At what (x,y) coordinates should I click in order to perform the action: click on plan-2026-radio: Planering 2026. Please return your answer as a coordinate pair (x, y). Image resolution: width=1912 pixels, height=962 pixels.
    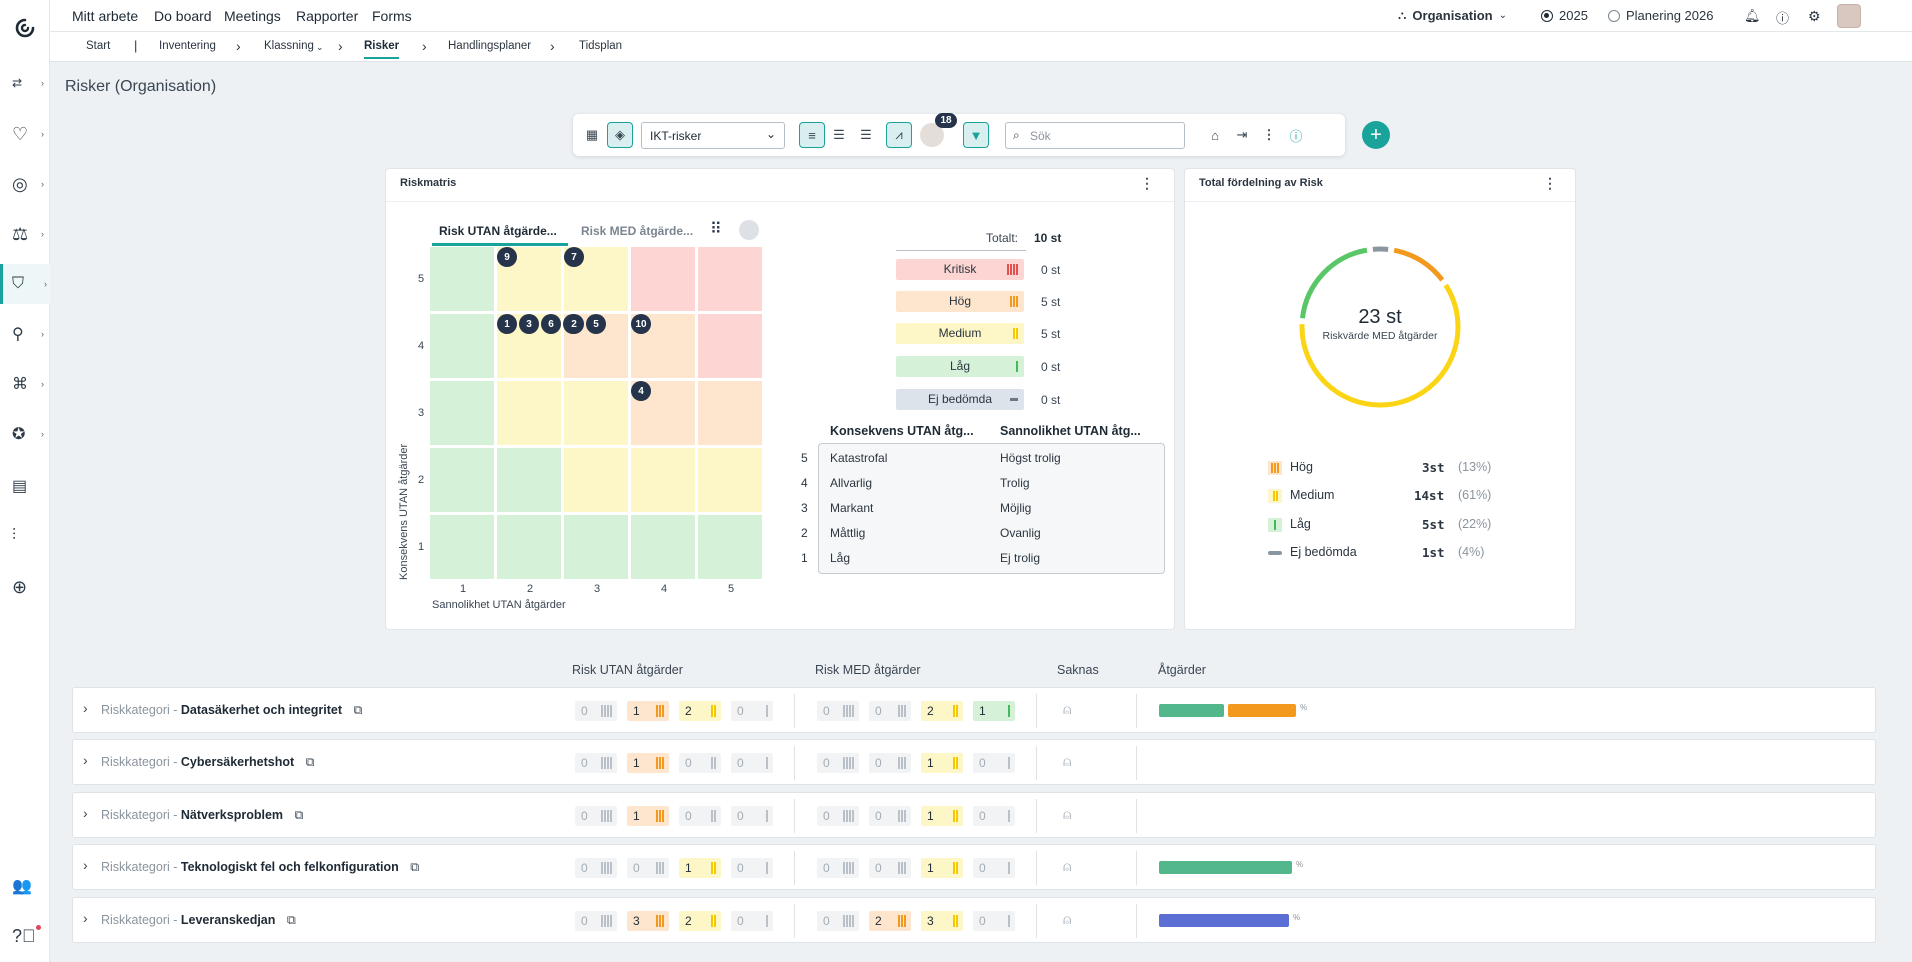
    Looking at the image, I should click on (1660, 15).